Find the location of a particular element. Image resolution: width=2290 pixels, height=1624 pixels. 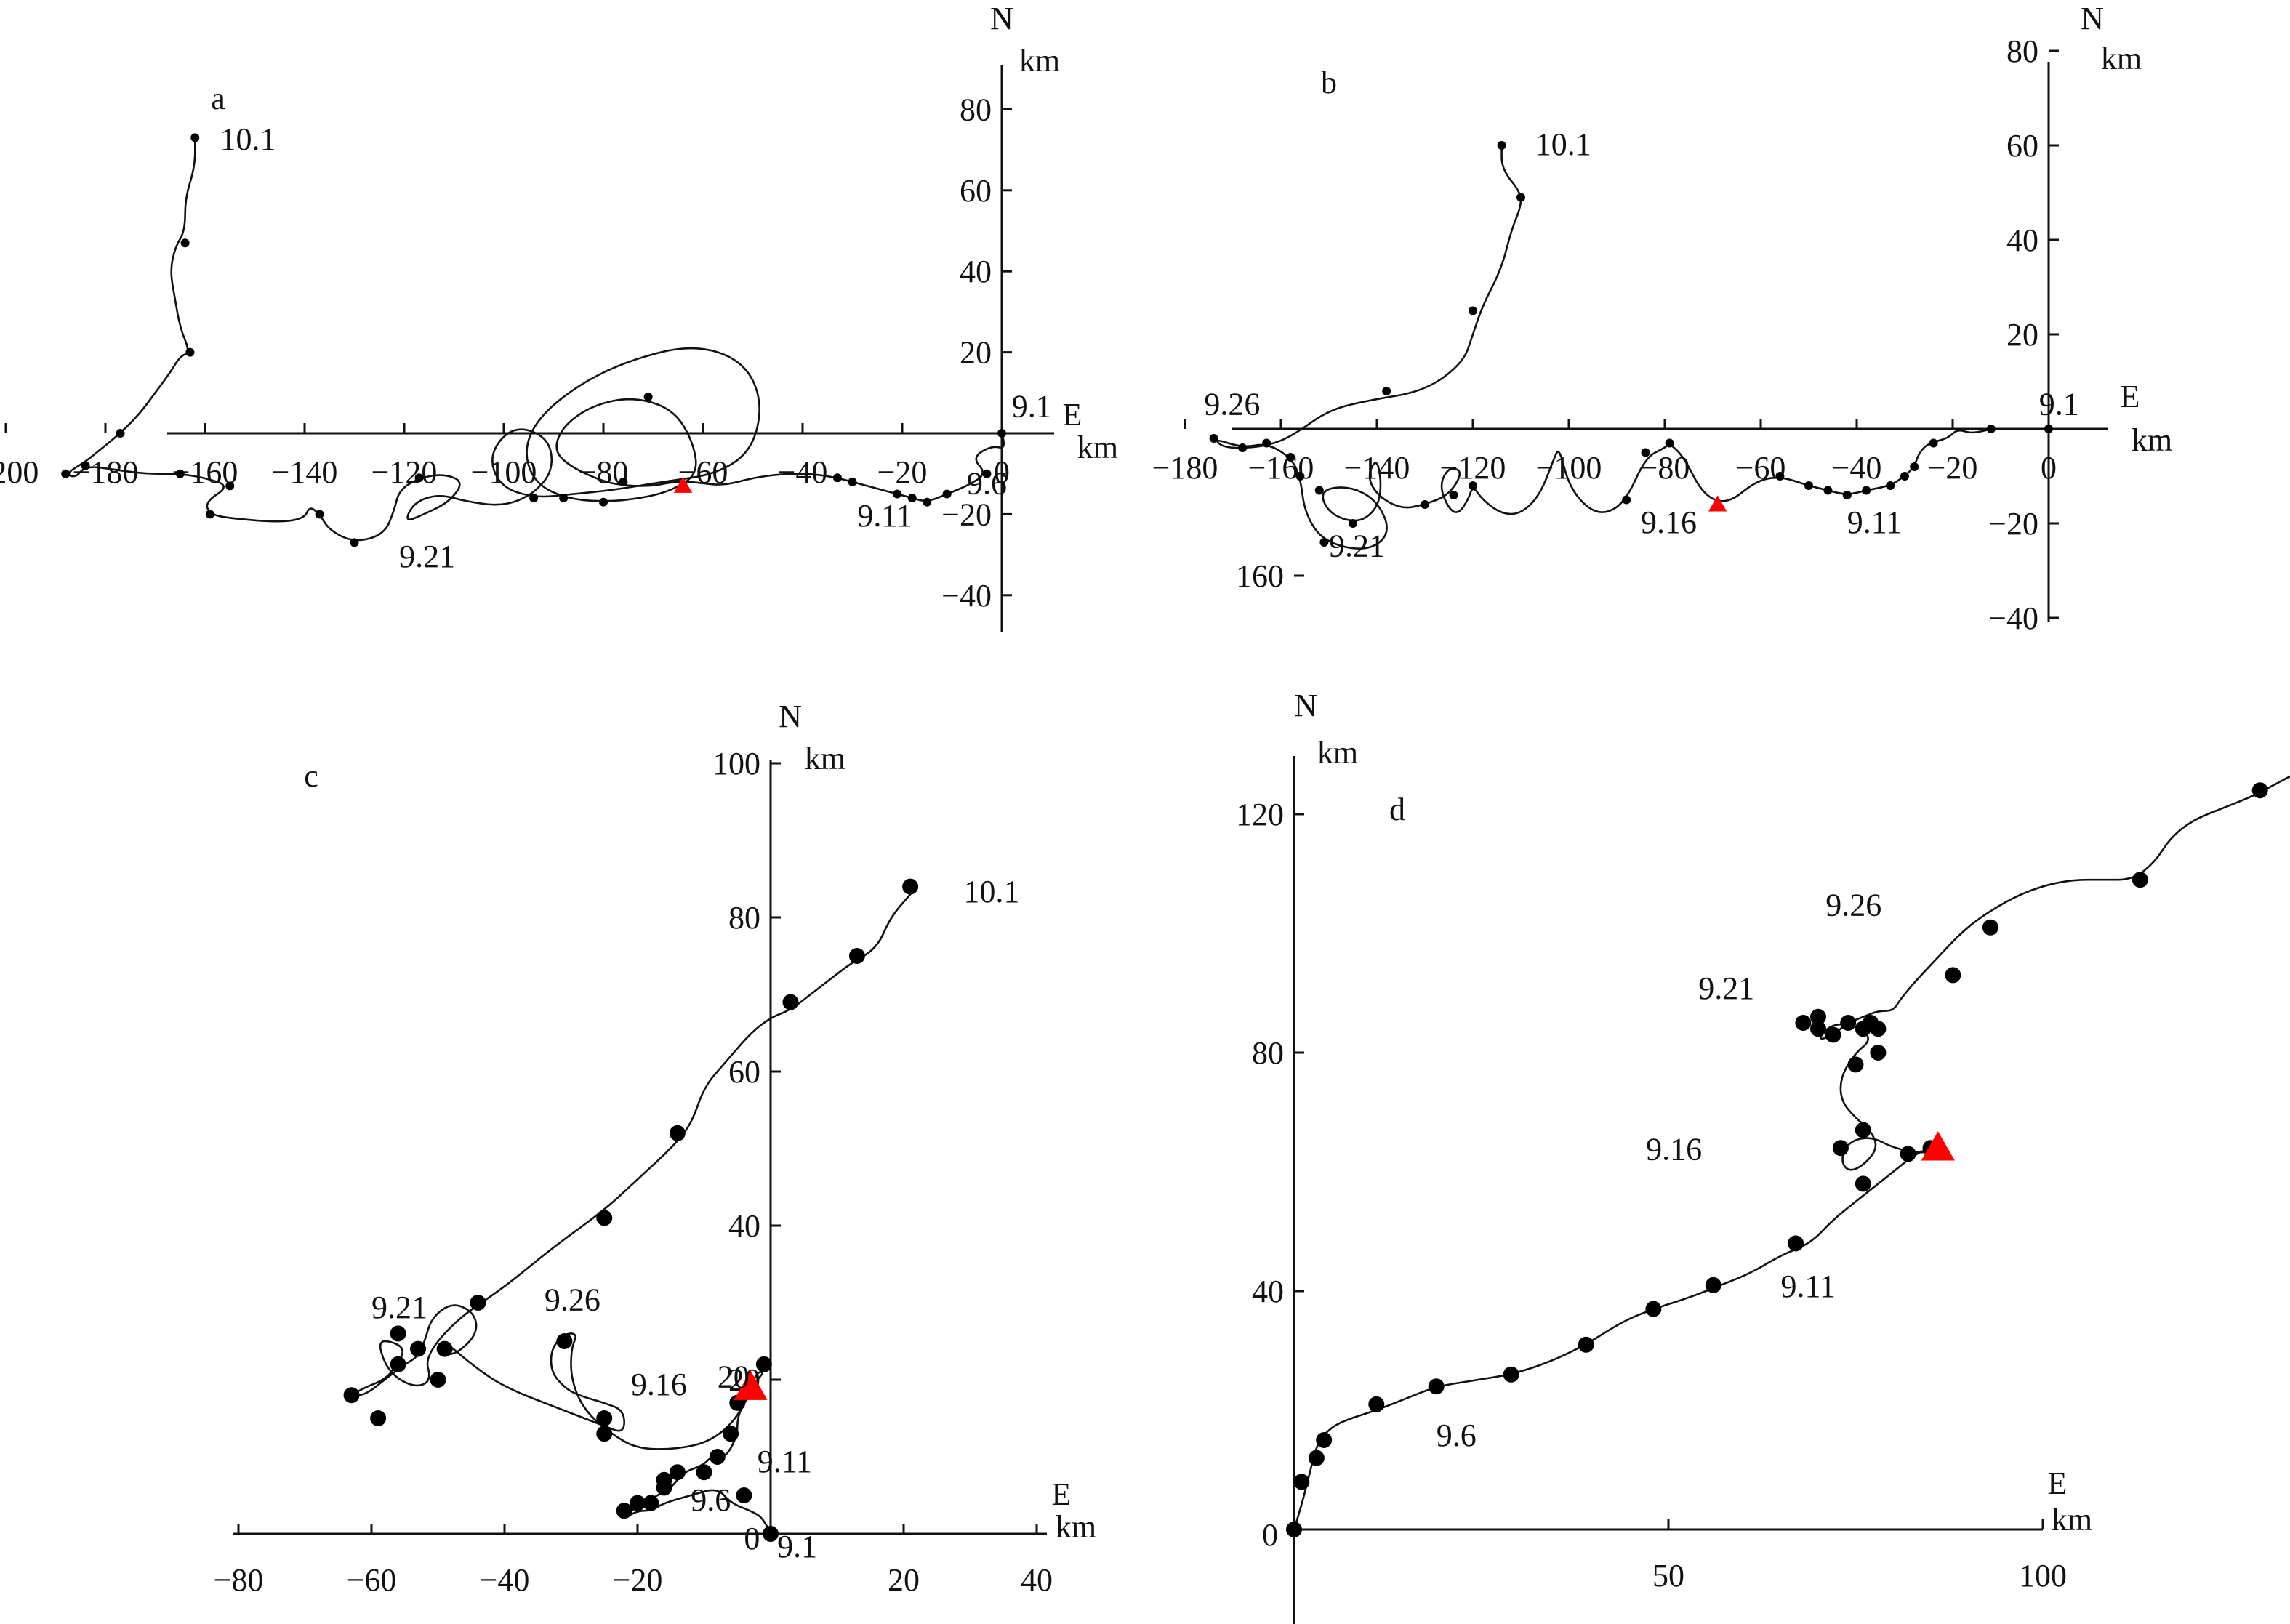

y-tick-label: 20 is located at coordinates (976, 353).